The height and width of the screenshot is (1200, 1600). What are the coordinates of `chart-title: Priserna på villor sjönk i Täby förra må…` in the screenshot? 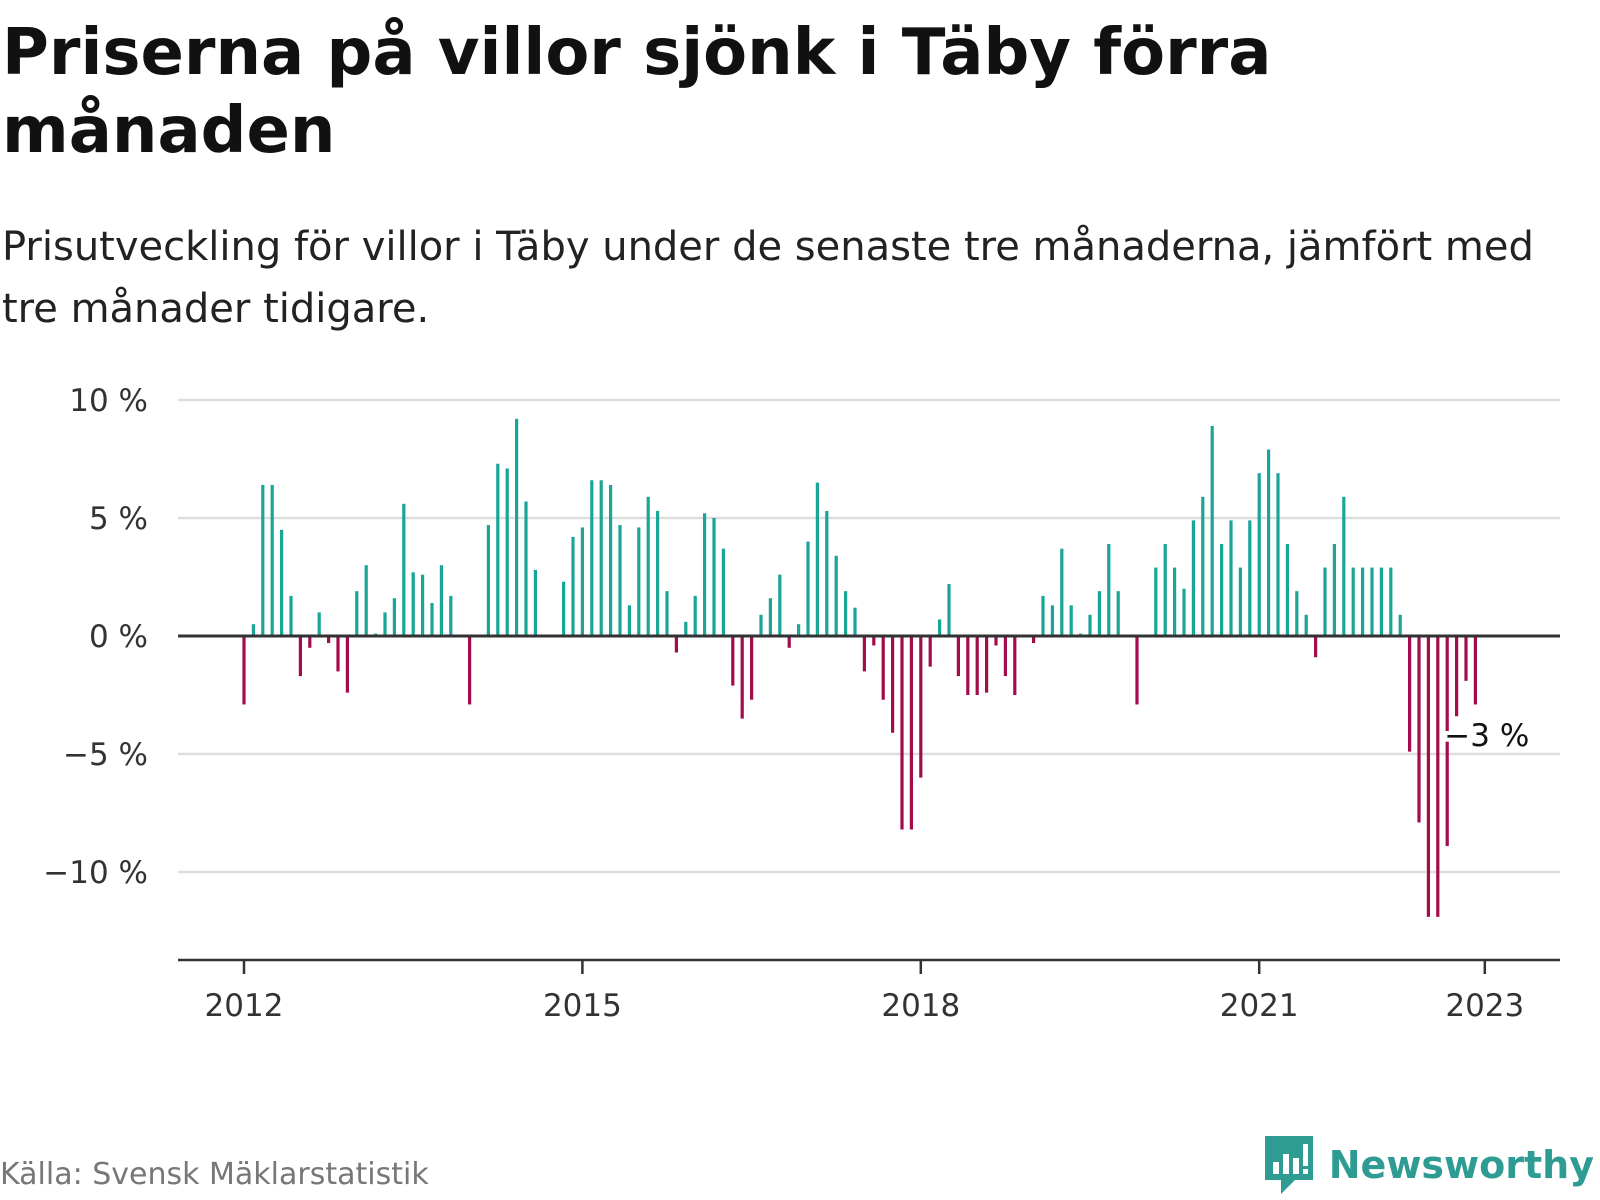 It's located at (637, 92).